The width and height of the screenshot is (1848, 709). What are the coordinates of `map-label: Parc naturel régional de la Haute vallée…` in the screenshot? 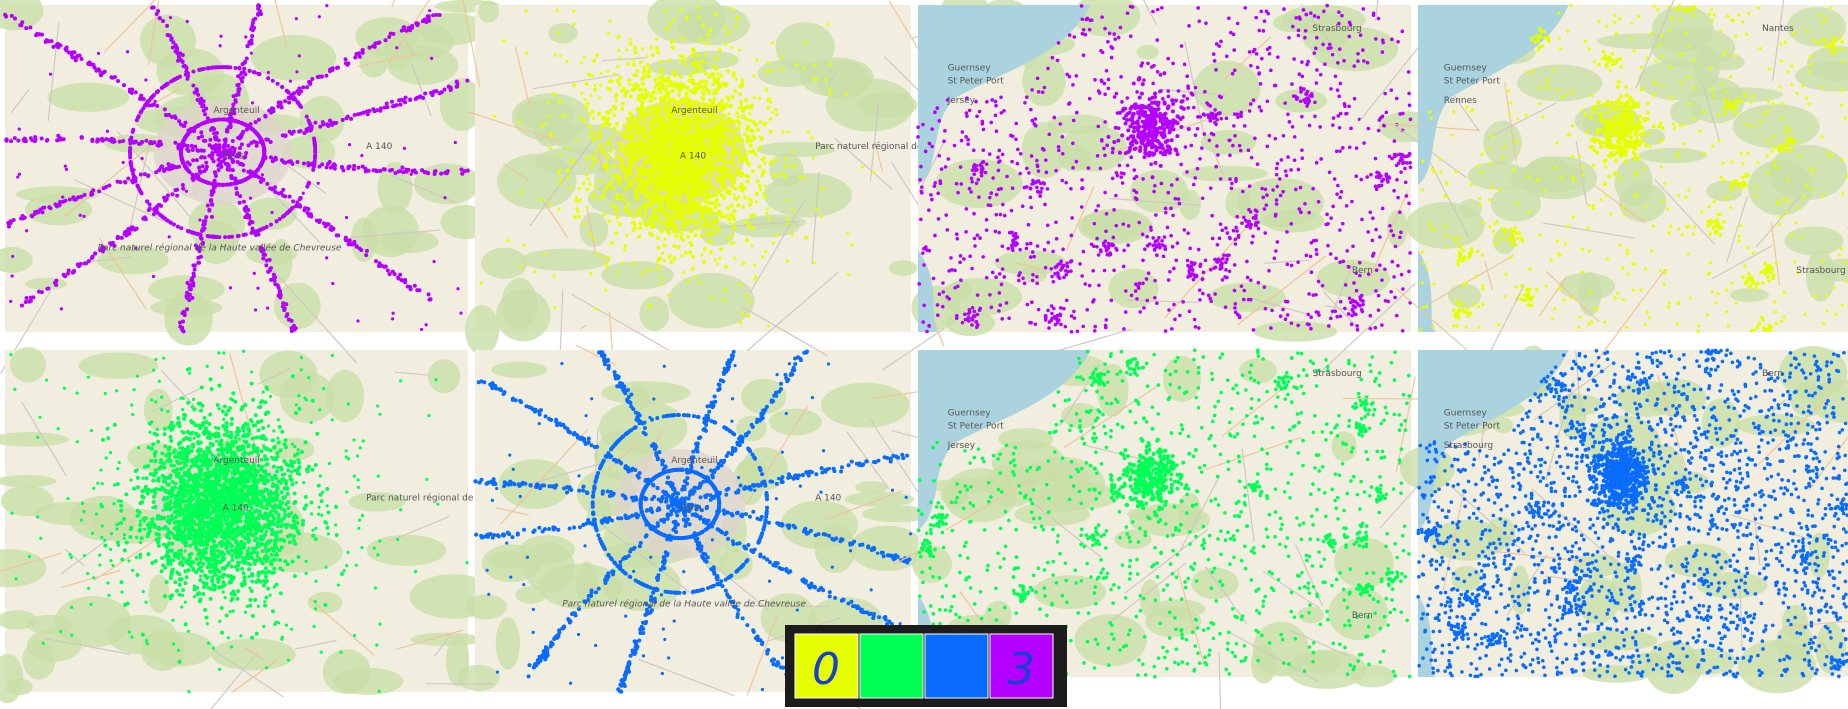 It's located at (220, 247).